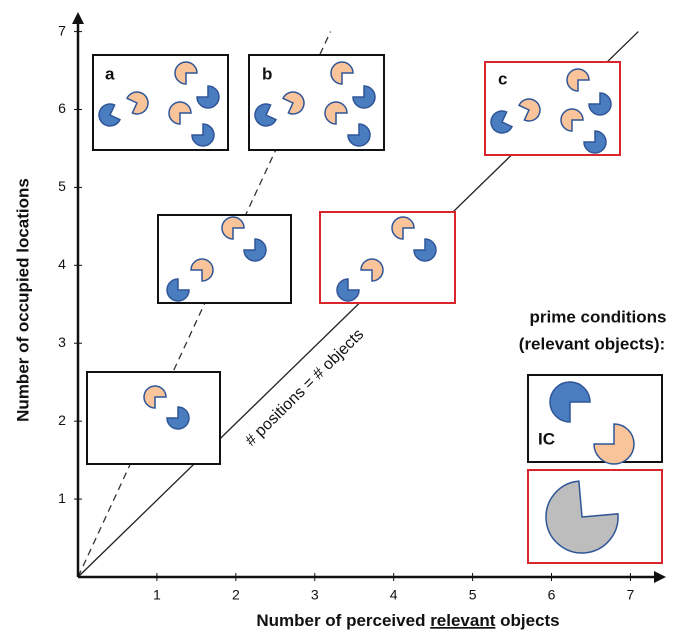 This screenshot has width=692, height=637. What do you see at coordinates (267, 73) in the screenshot?
I see `label-b: b` at bounding box center [267, 73].